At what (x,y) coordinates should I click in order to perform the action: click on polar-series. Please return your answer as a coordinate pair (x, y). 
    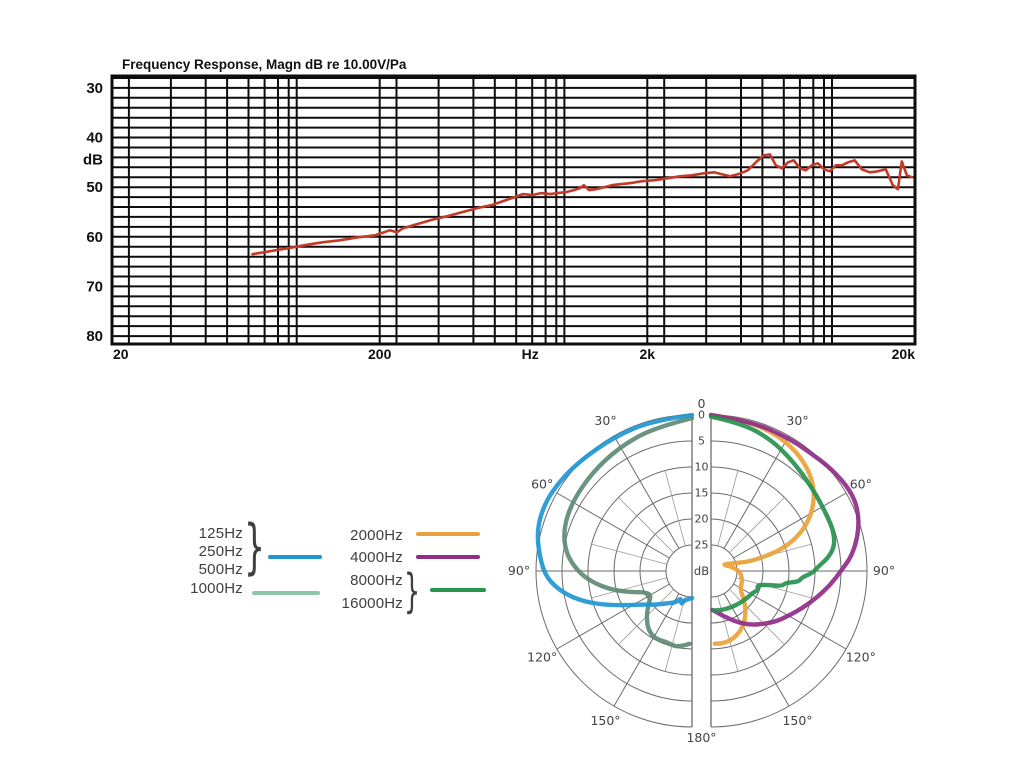
    Looking at the image, I should click on (698, 530).